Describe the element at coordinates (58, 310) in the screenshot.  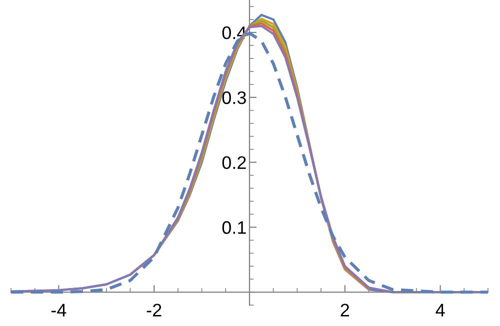
I see `x-tick-label: -4` at that location.